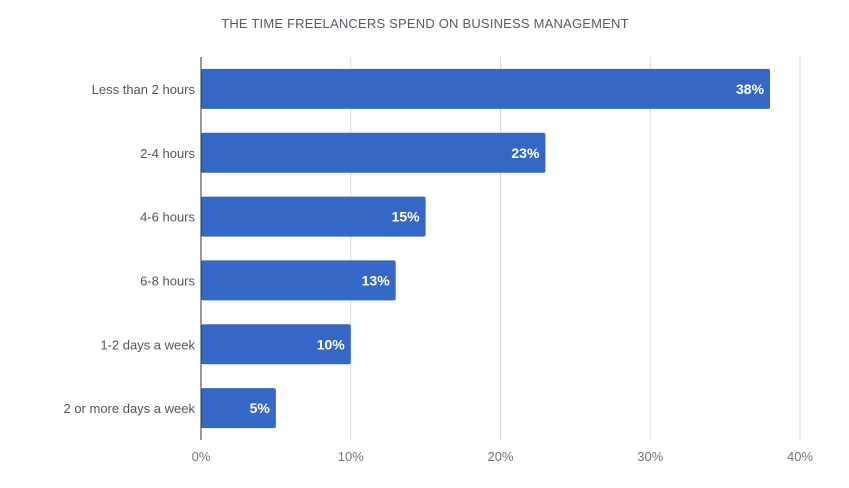  What do you see at coordinates (800, 456) in the screenshot?
I see `x-tick-label: 40%` at bounding box center [800, 456].